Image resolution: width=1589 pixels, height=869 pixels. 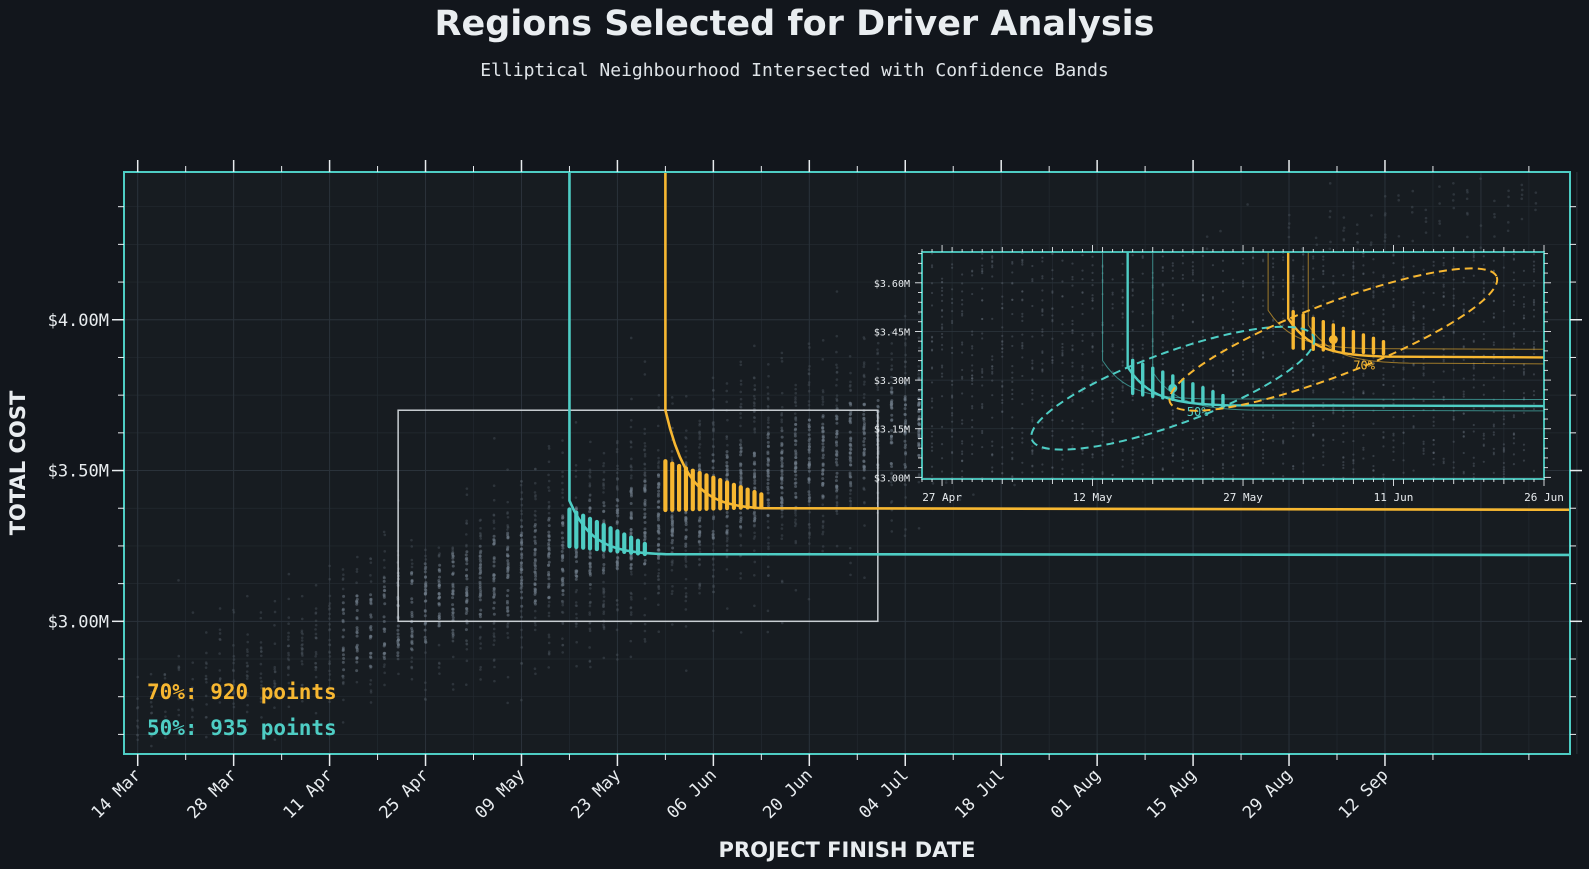 I want to click on y-axis-label: TOTAL COST, so click(x=18, y=462).